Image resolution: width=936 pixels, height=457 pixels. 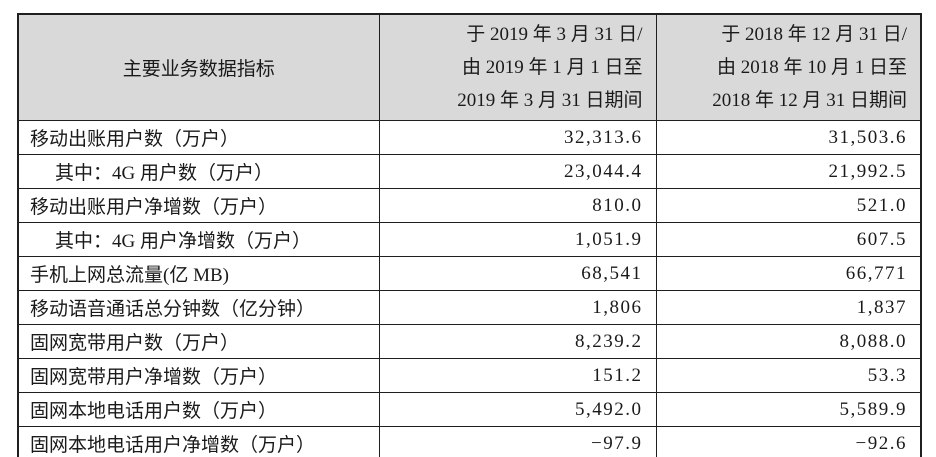 I want to click on value-2018: 521.0, so click(x=788, y=205).